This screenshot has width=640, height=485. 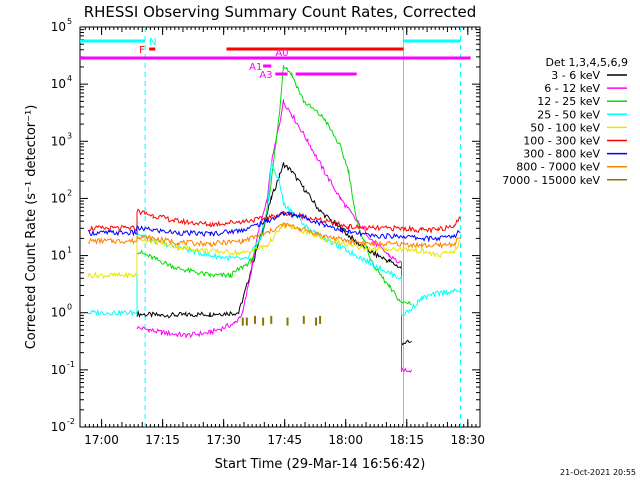 I want to click on y-tick-exponent: -2, so click(x=71, y=421).